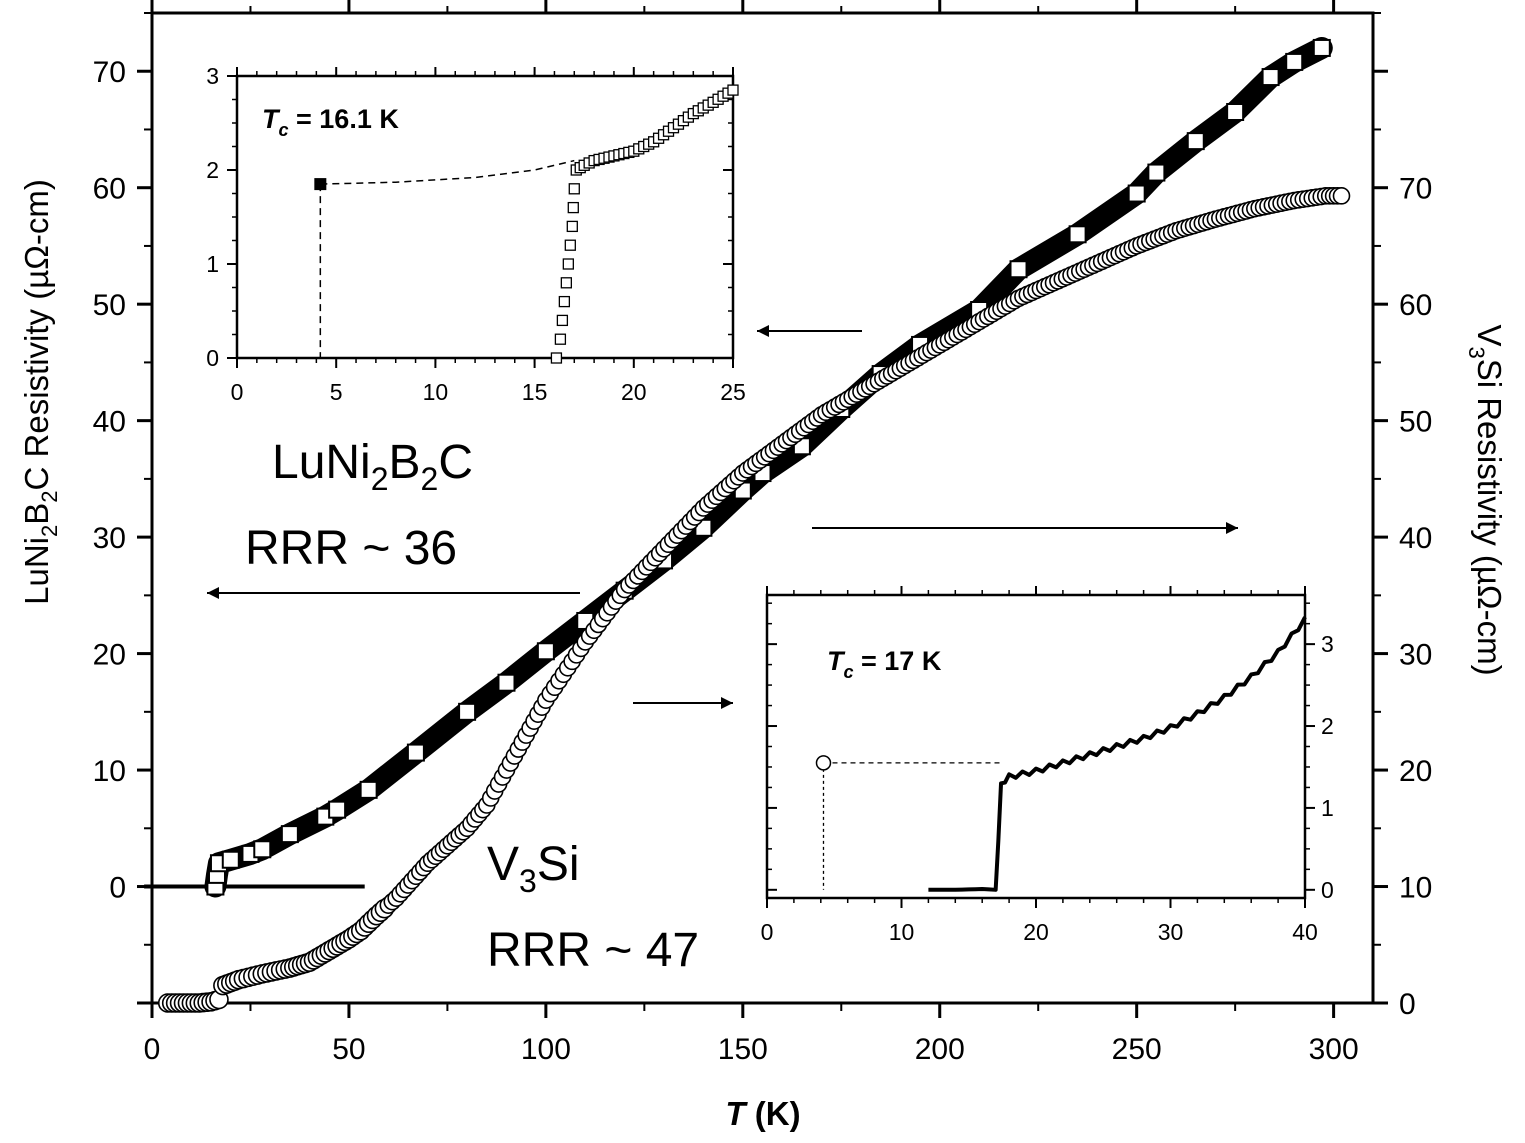 Image resolution: width=1525 pixels, height=1143 pixels. I want to click on inset-x-tick-label: 25, so click(733, 392).